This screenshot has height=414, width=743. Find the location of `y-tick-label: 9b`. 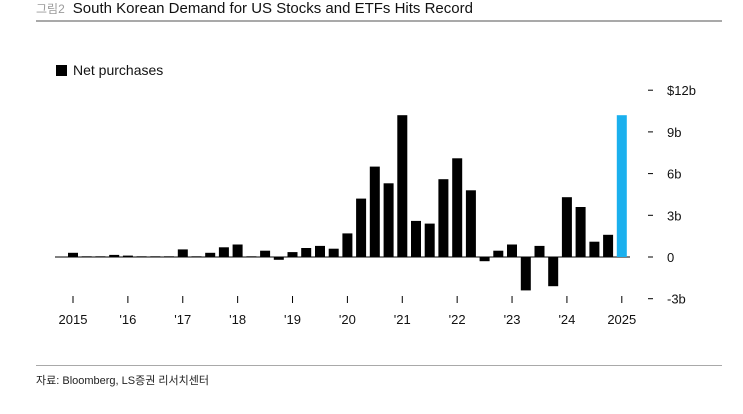

y-tick-label: 9b is located at coordinates (674, 132).